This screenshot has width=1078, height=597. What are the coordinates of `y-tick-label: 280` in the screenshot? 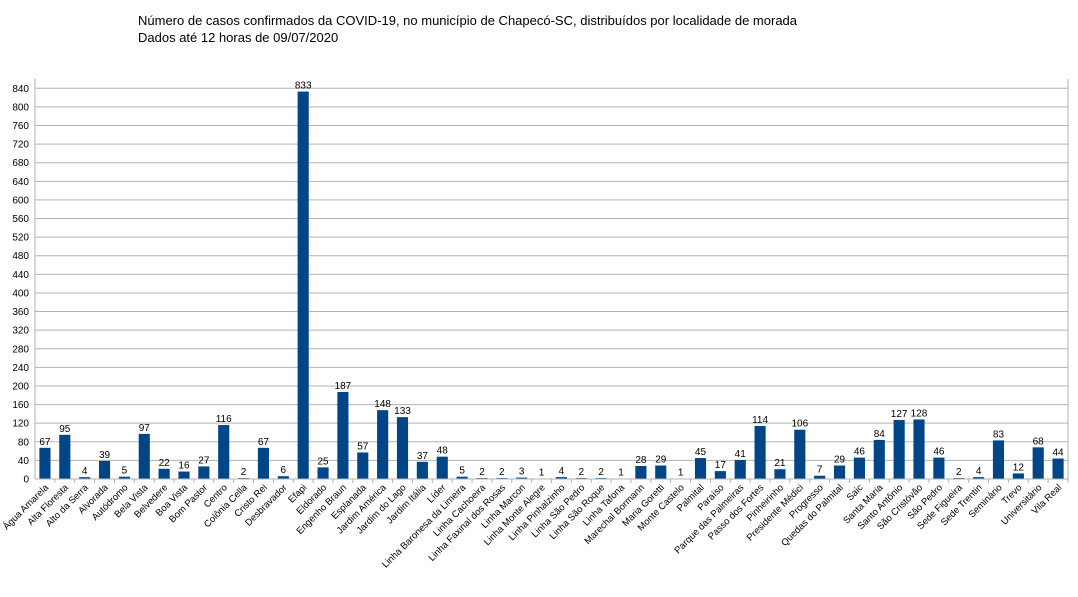 It's located at (20, 349).